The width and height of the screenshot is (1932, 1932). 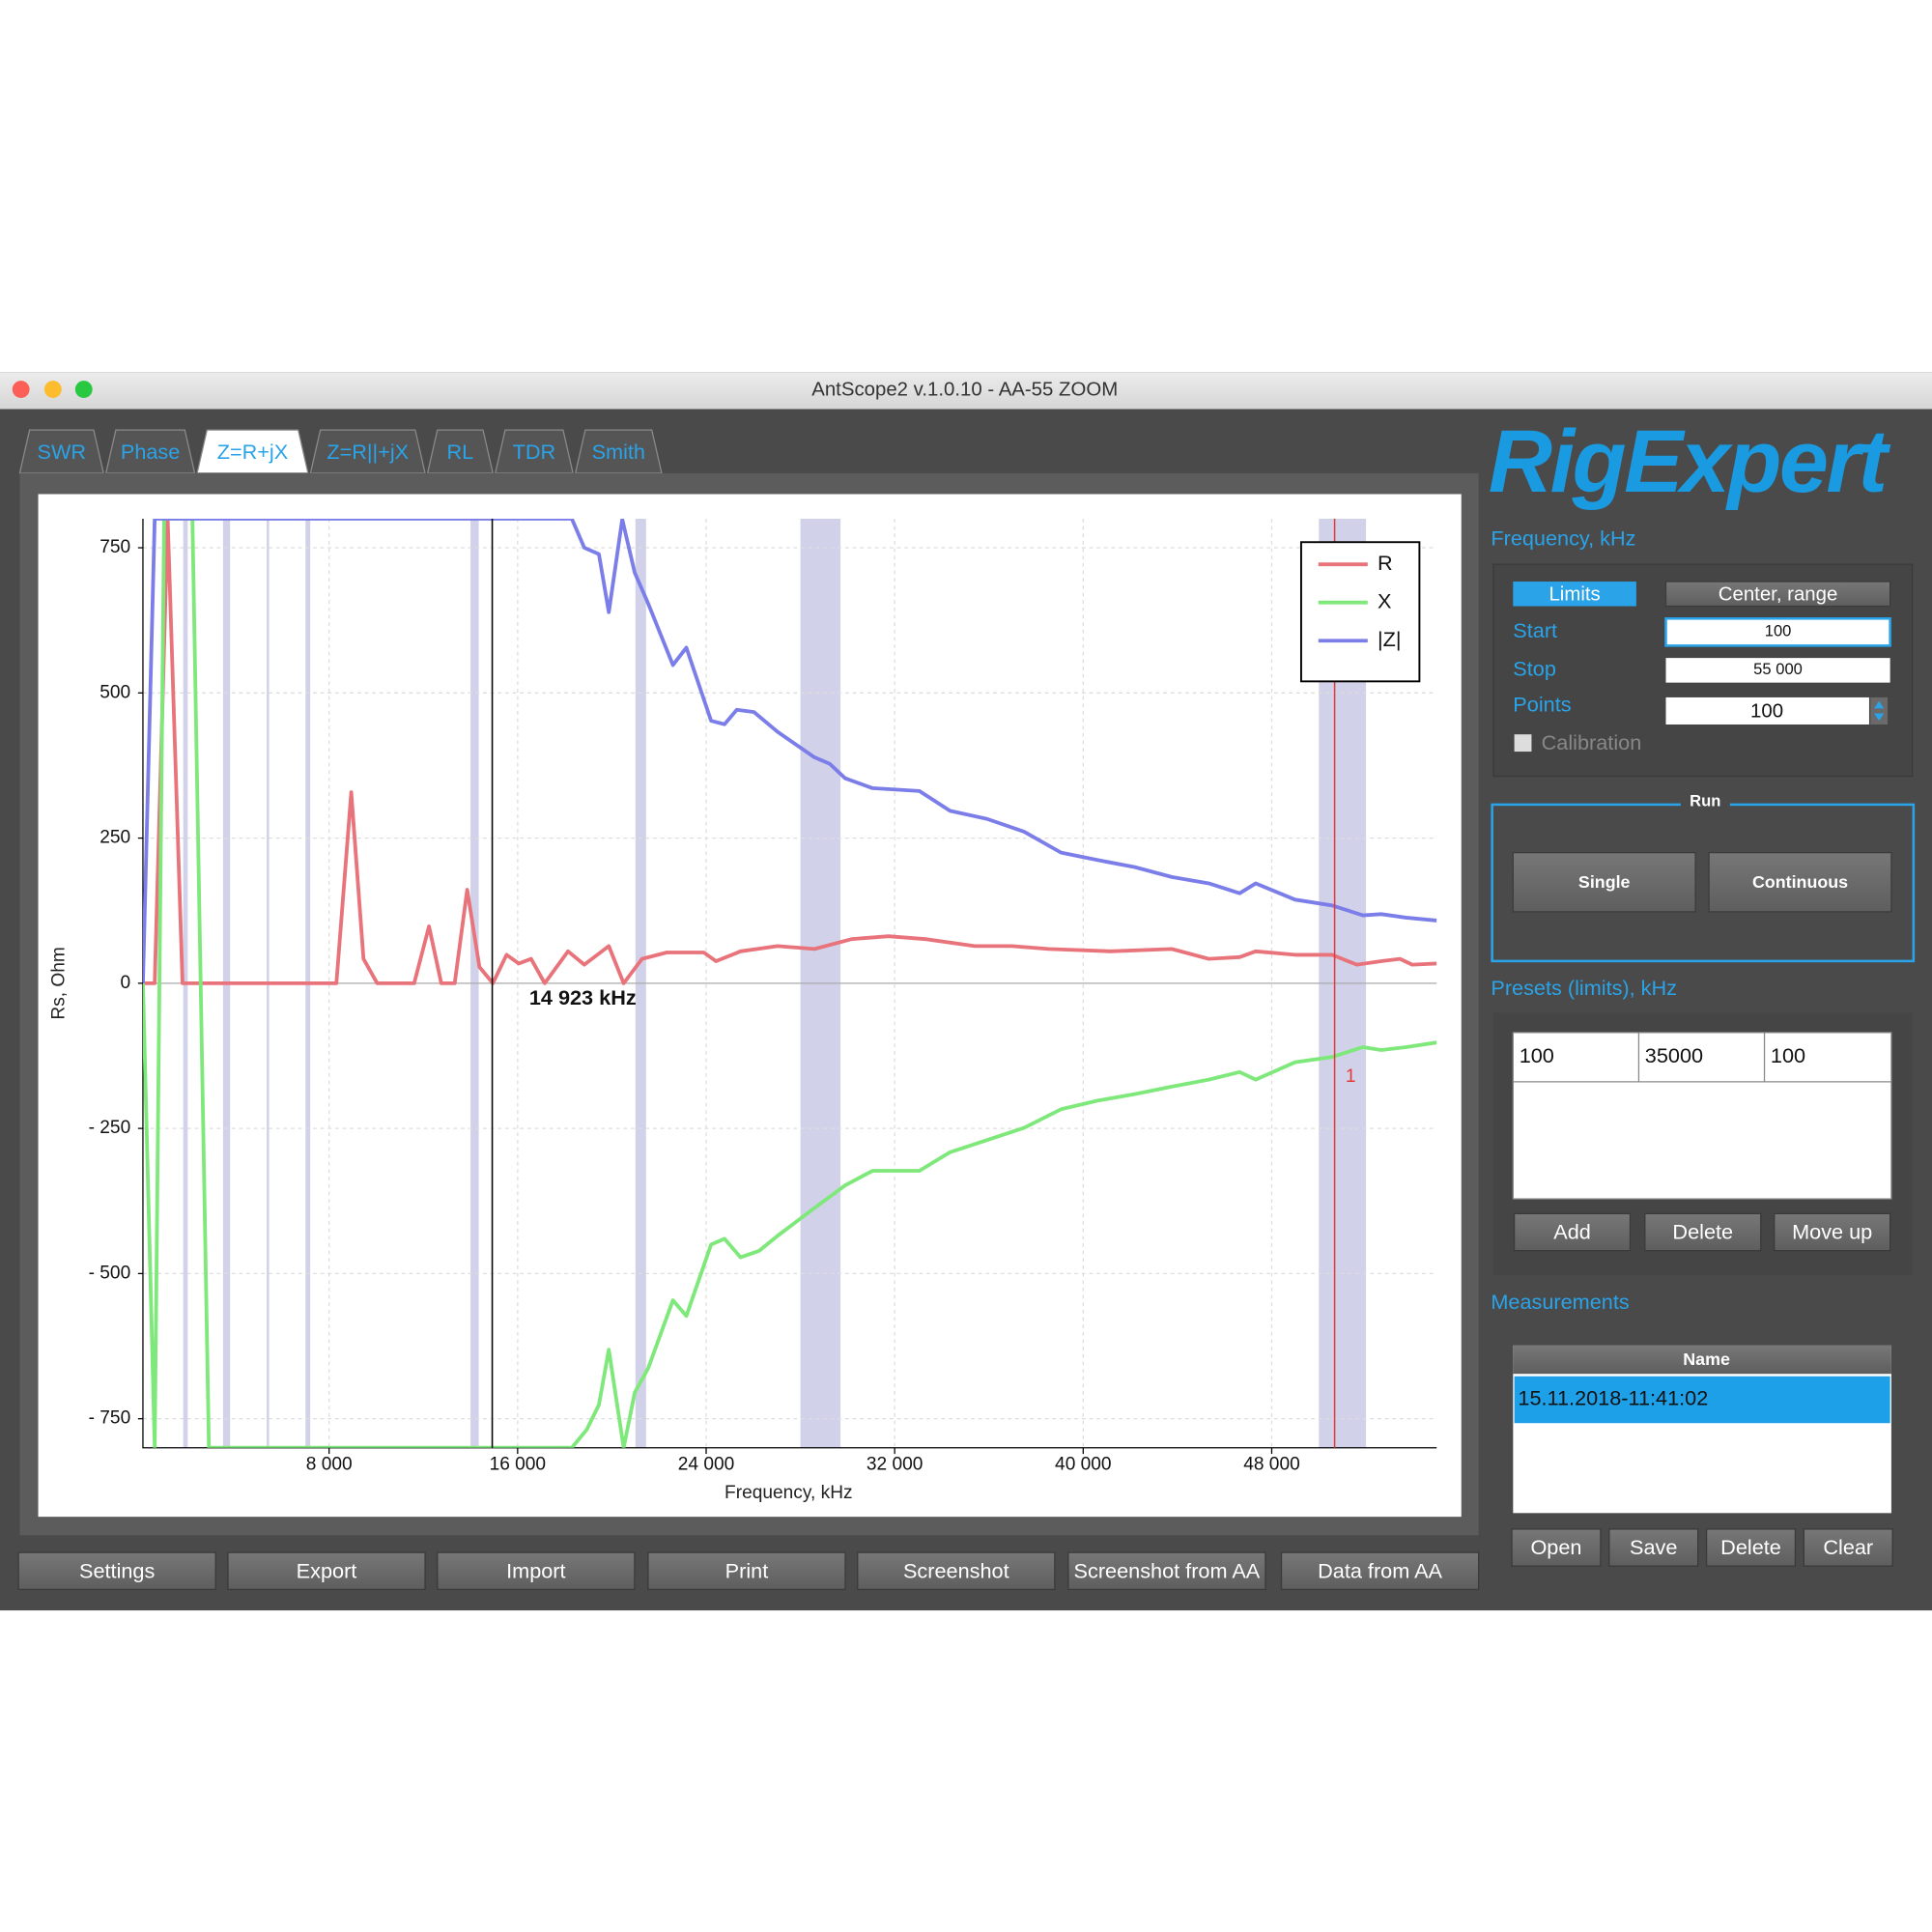 I want to click on y-tick-label: - 250, so click(x=110, y=1128).